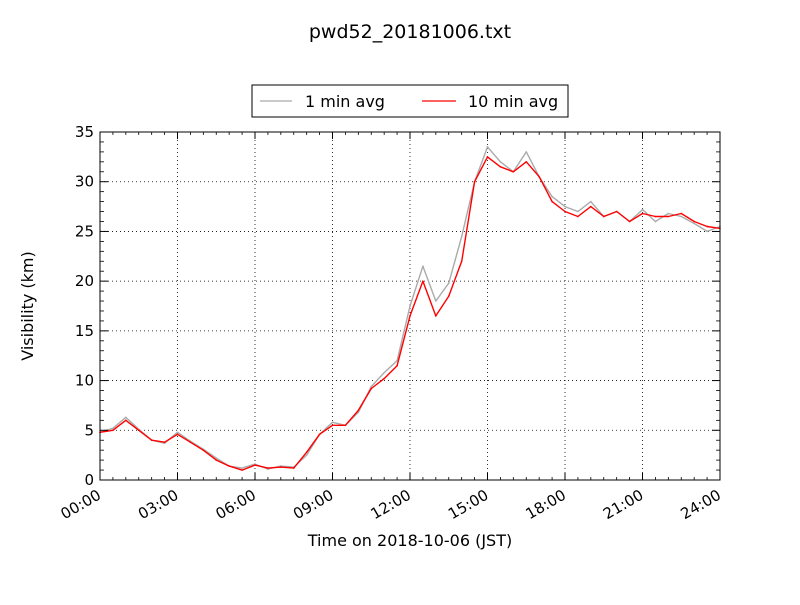  What do you see at coordinates (701, 504) in the screenshot?
I see `x-tick-label: 24:00` at bounding box center [701, 504].